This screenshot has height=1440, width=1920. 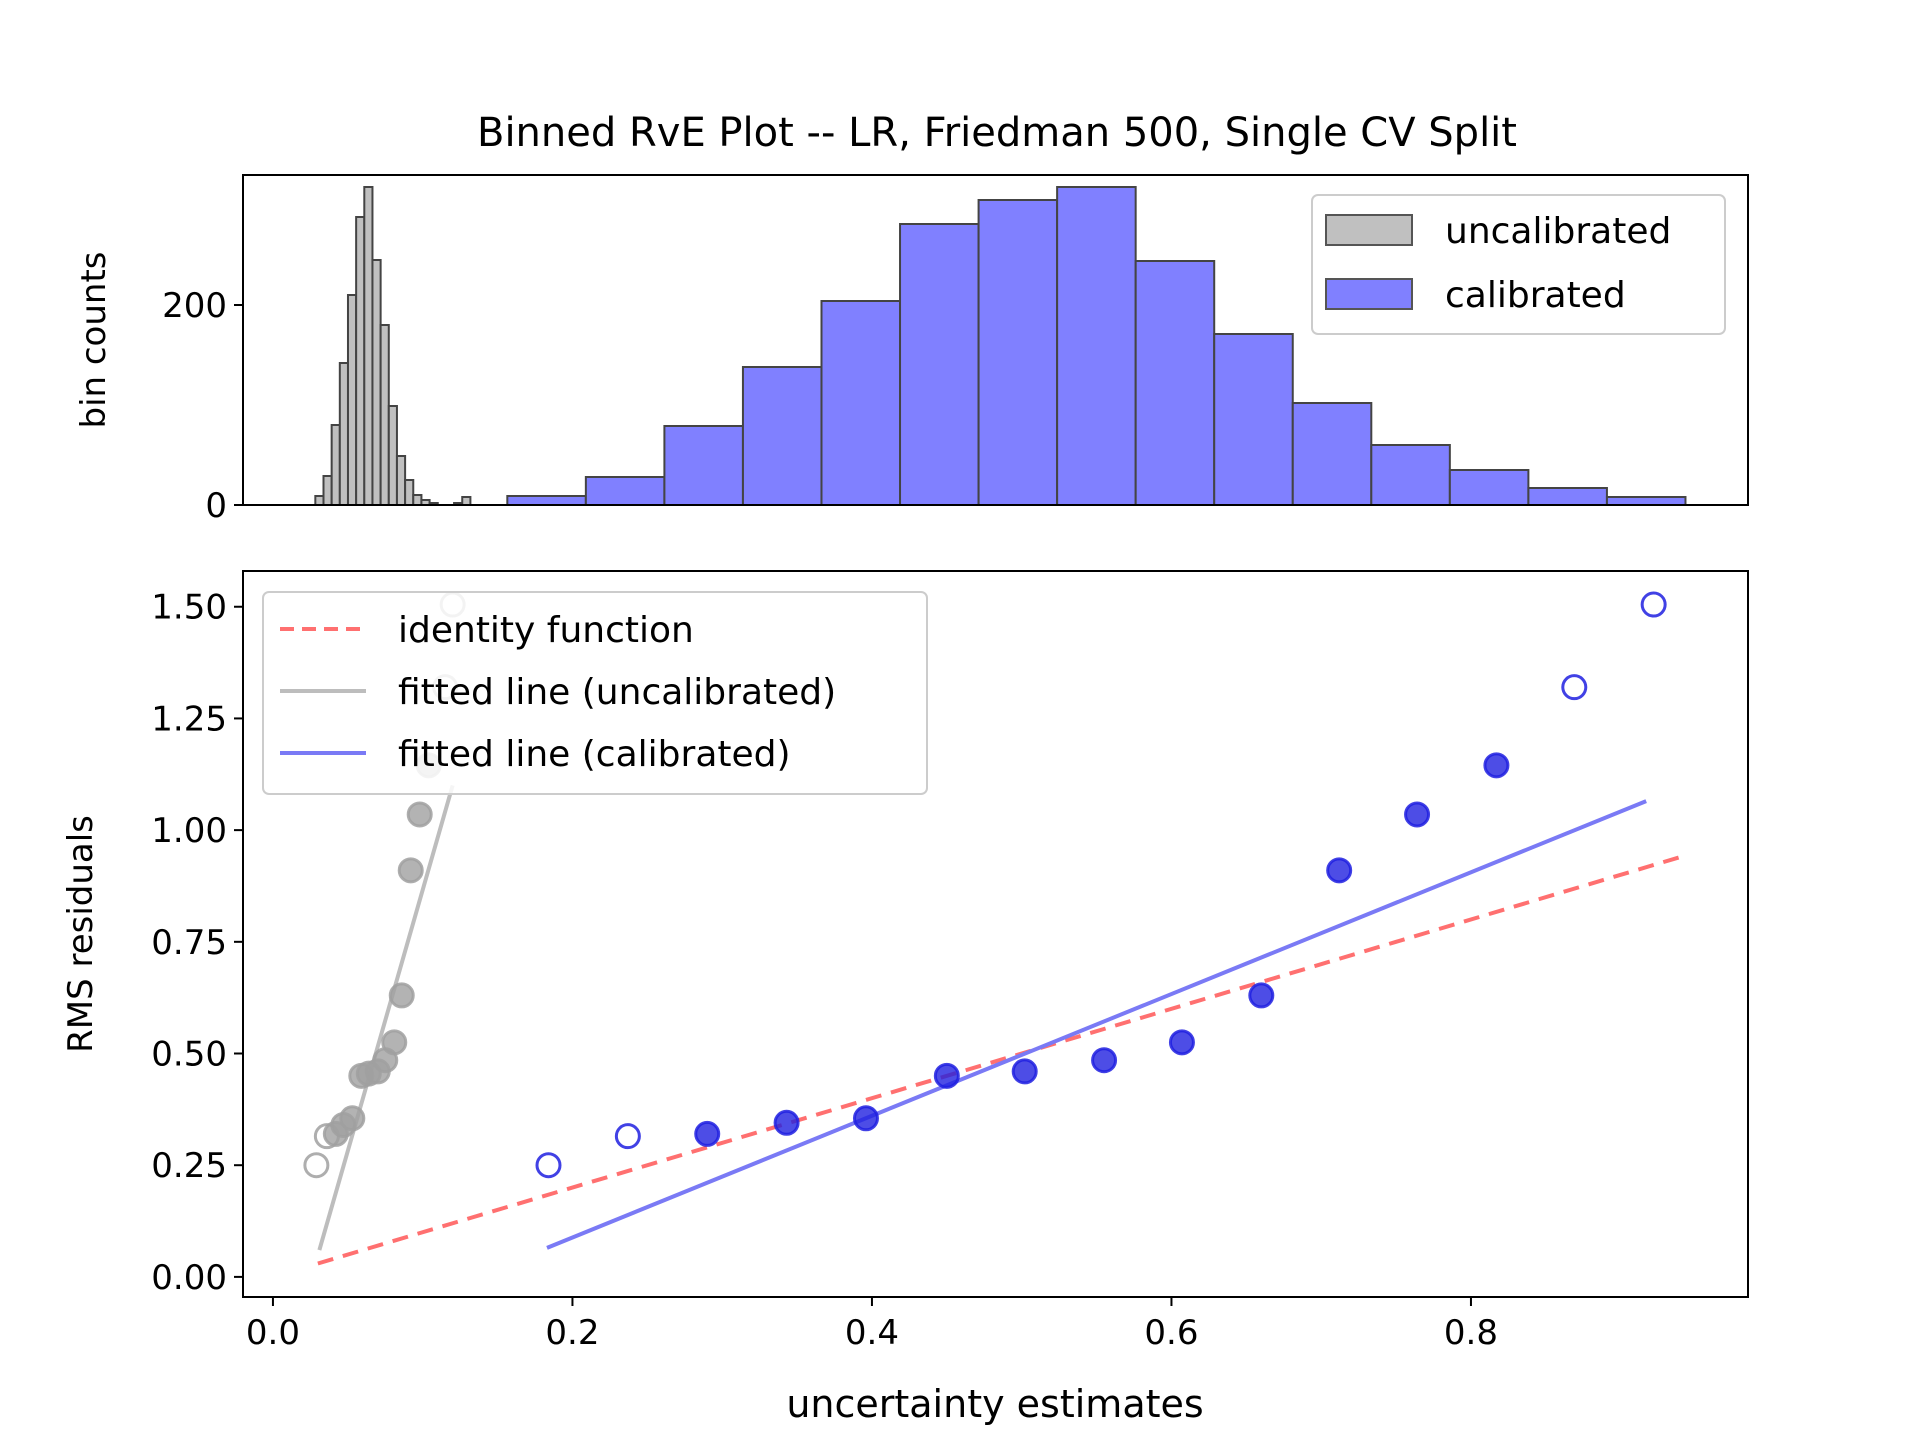 I want to click on histogram-legend: uncalibrated calibrated, so click(x=1518, y=264).